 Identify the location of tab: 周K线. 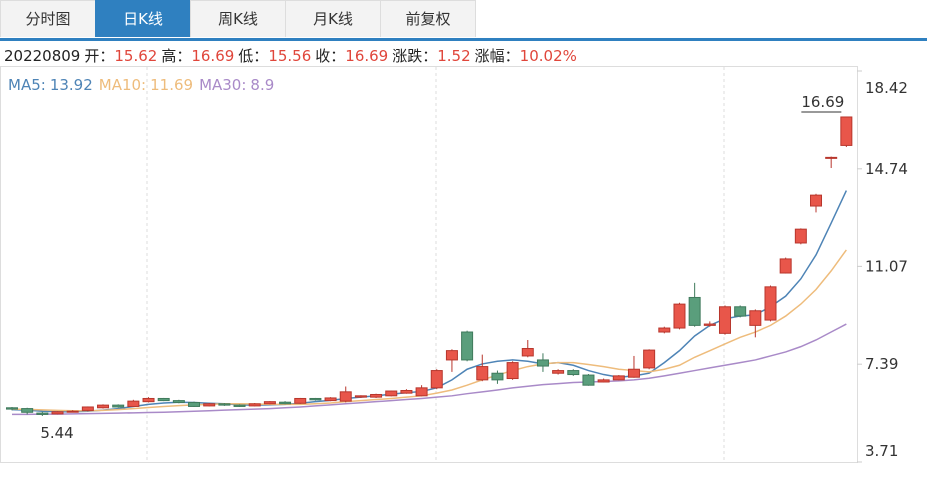
(238, 18).